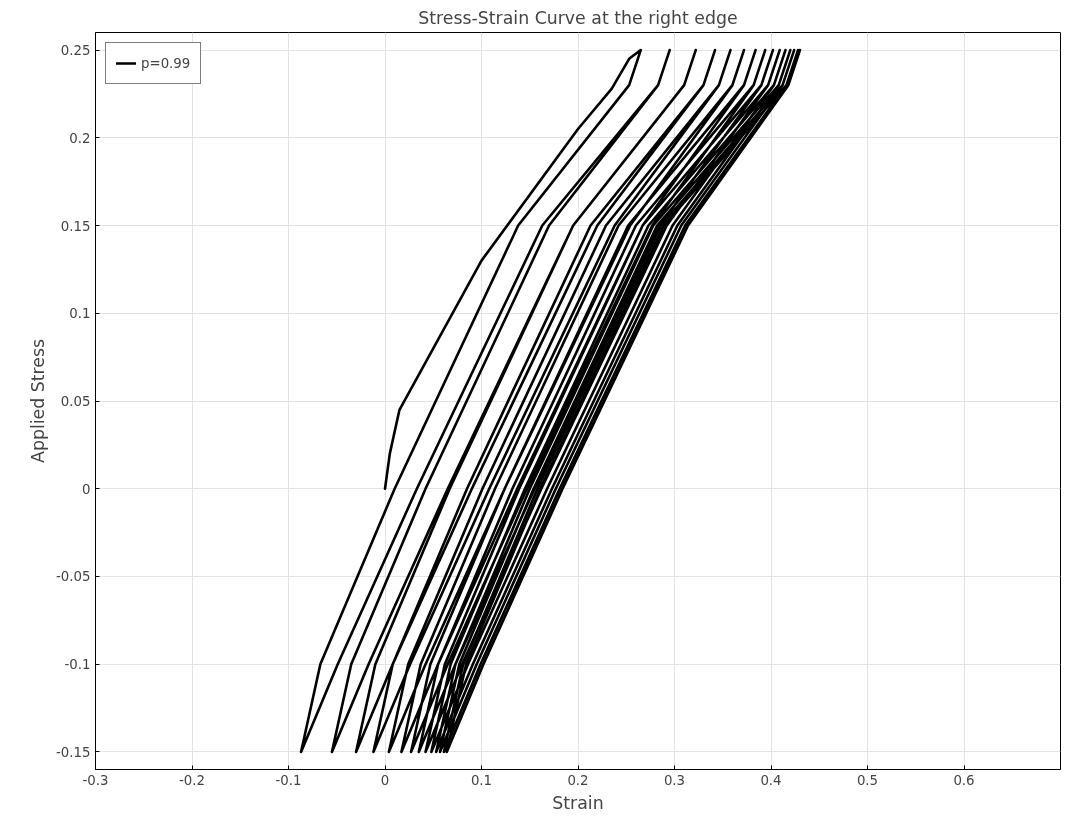  I want to click on x-tick-label: 0.6, so click(964, 780).